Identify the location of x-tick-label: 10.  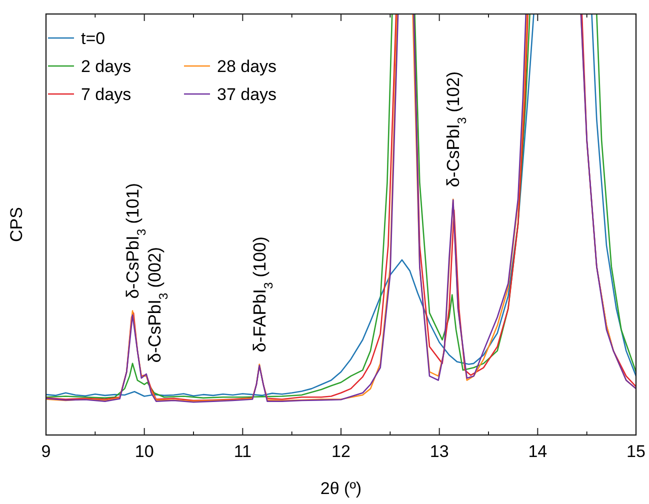
(144, 451).